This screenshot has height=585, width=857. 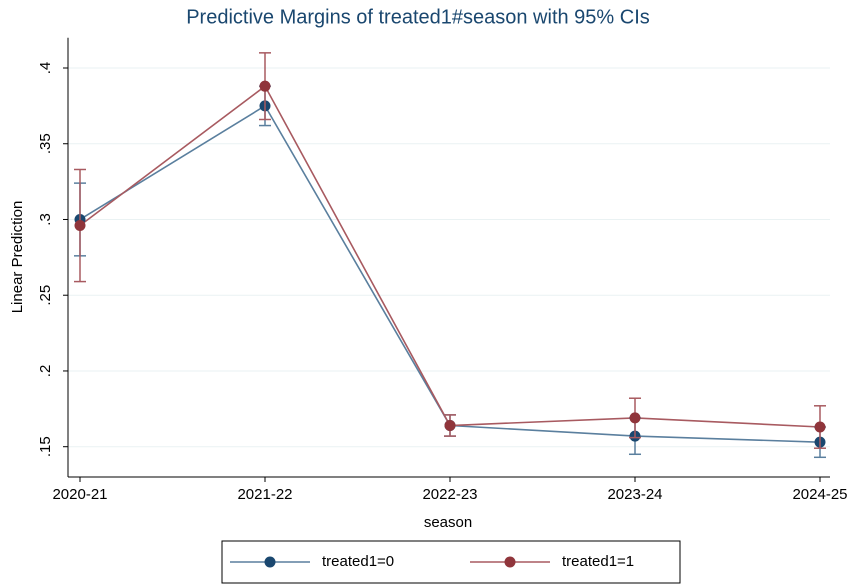 What do you see at coordinates (448, 522) in the screenshot?
I see `x-axis-label: season` at bounding box center [448, 522].